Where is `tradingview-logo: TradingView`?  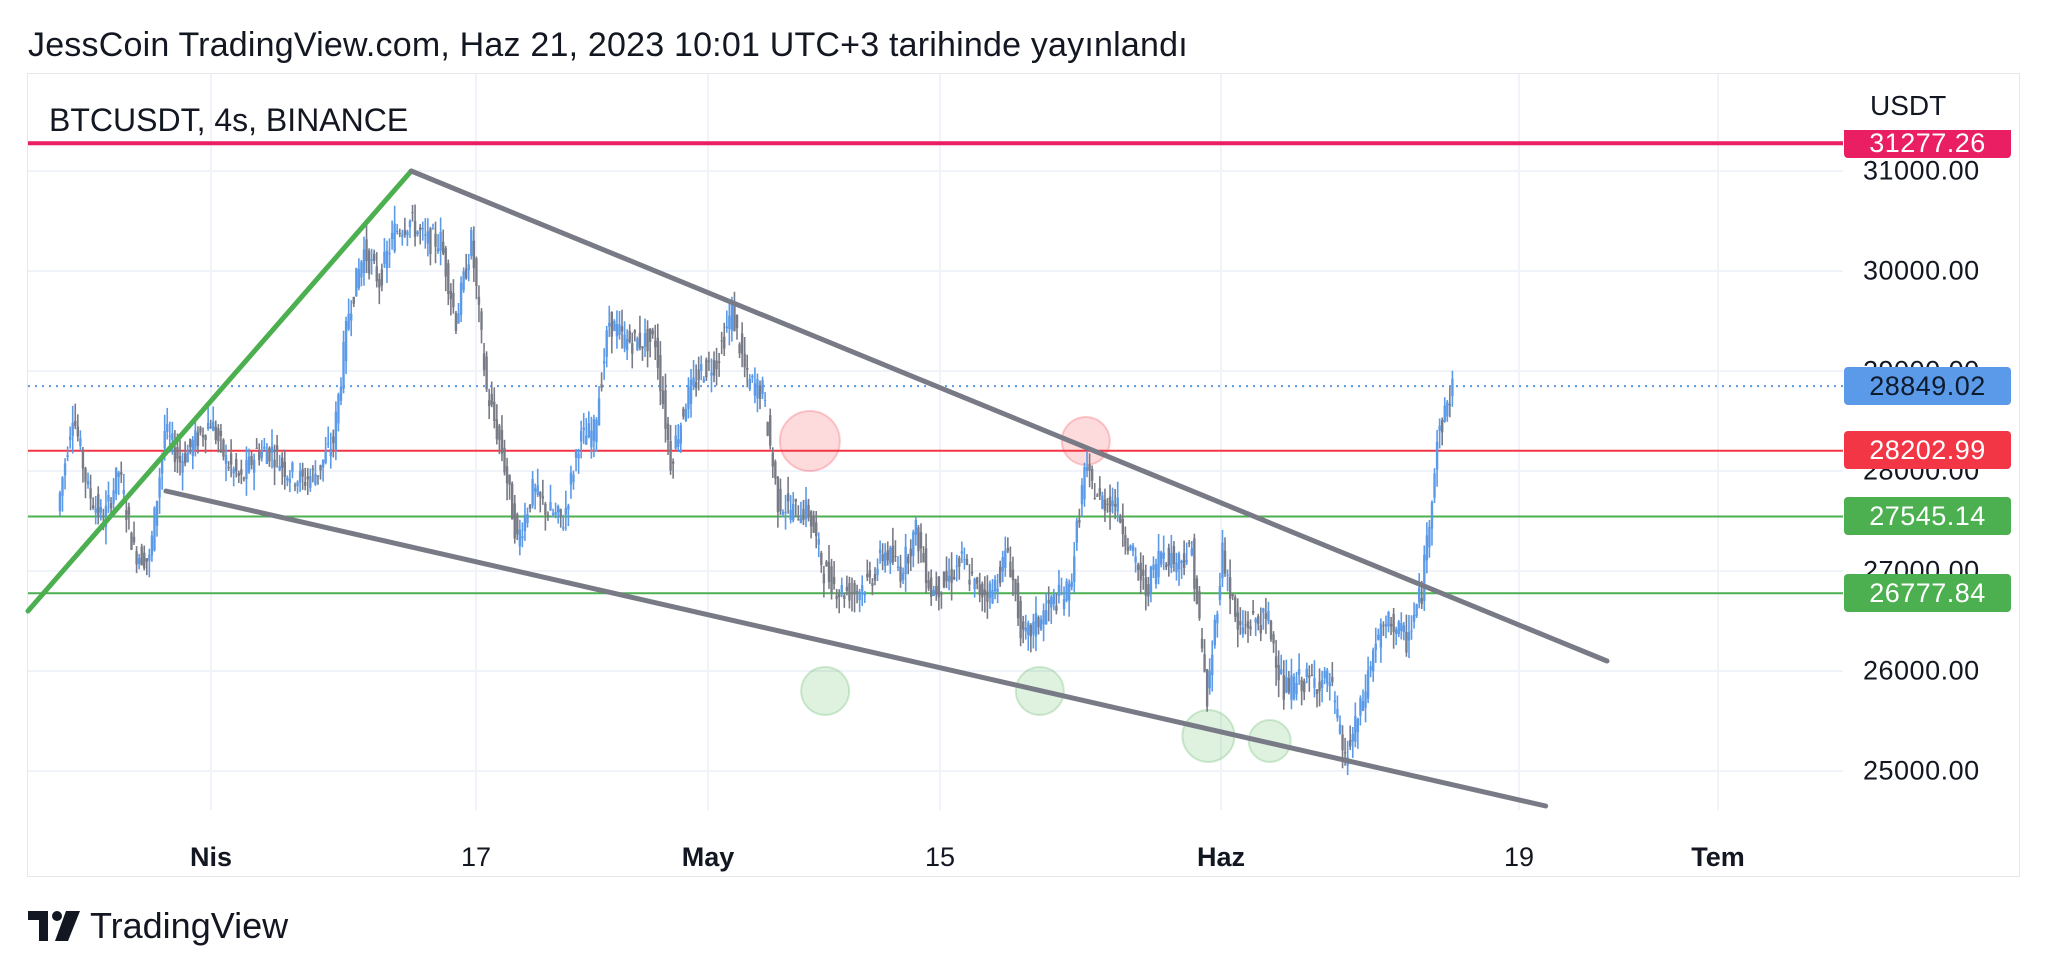 tradingview-logo: TradingView is located at coordinates (158, 926).